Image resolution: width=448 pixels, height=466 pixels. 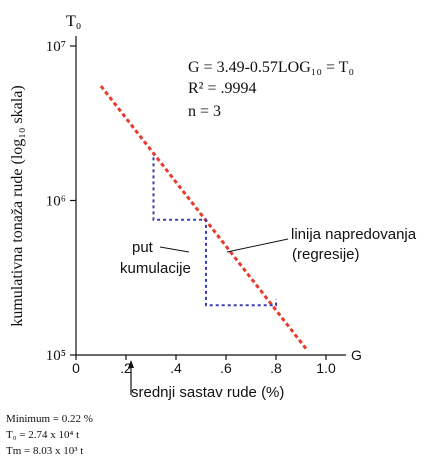 What do you see at coordinates (176, 368) in the screenshot?
I see `x-tick-label: .4` at bounding box center [176, 368].